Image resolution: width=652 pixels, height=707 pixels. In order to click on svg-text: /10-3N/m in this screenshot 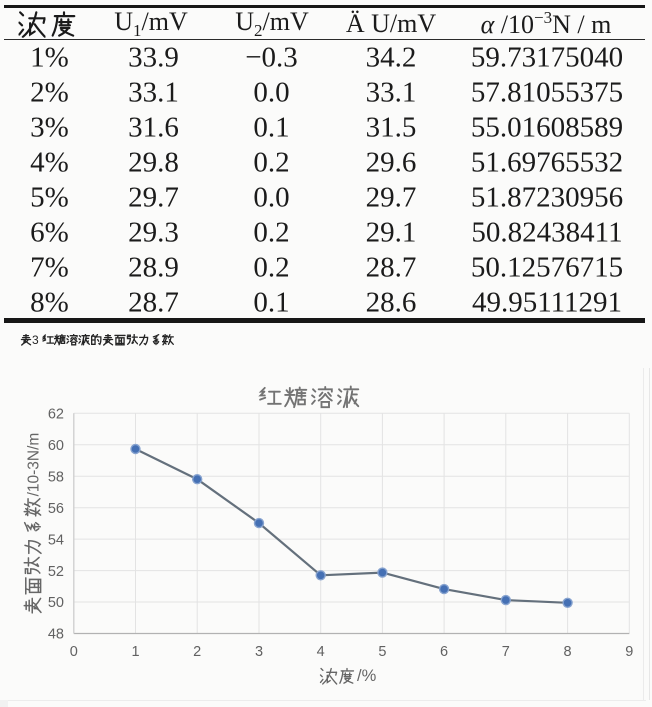, I will do `click(34, 465)`.